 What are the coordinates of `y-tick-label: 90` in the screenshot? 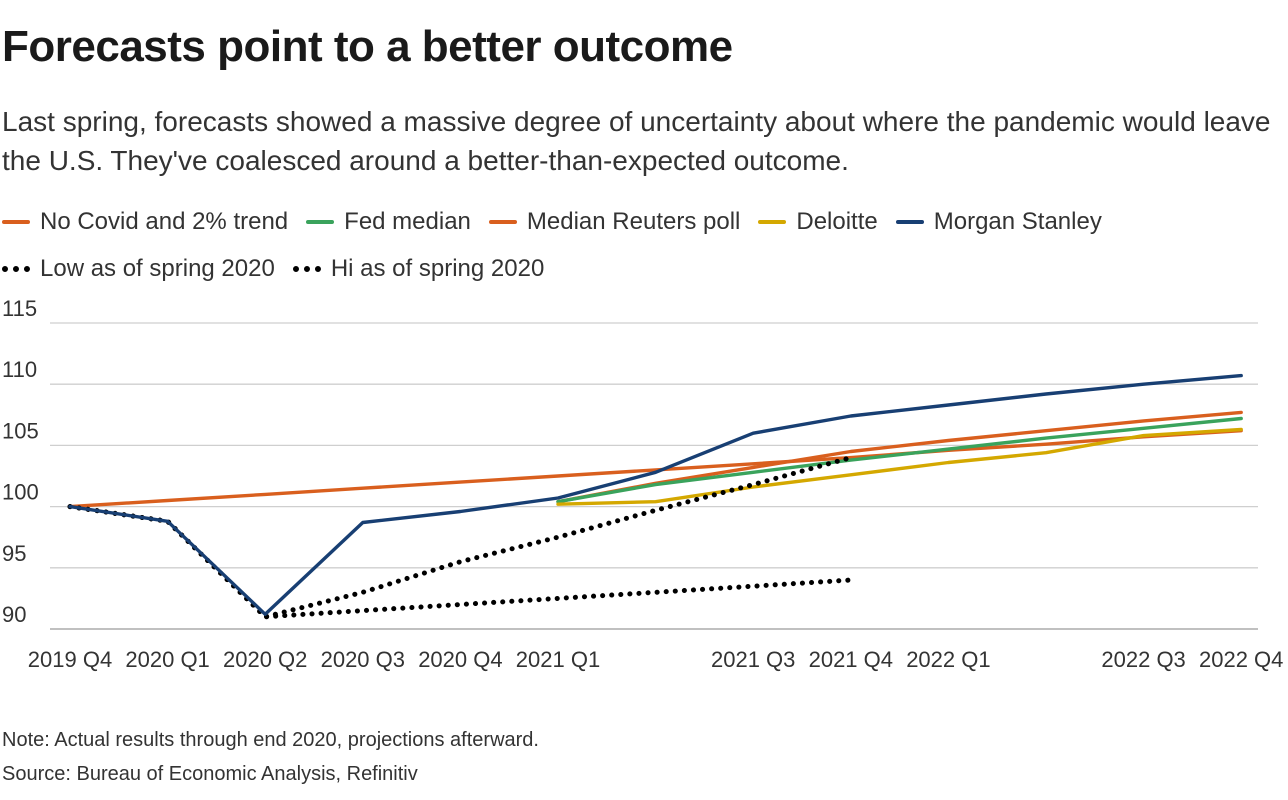 It's located at (14, 614).